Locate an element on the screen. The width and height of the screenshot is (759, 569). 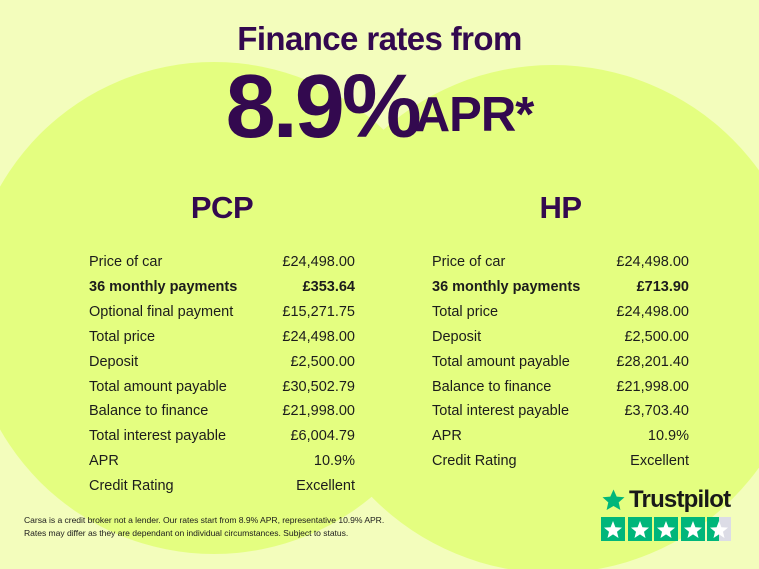
trustpilot-name: Trustpilot is located at coordinates (680, 499).